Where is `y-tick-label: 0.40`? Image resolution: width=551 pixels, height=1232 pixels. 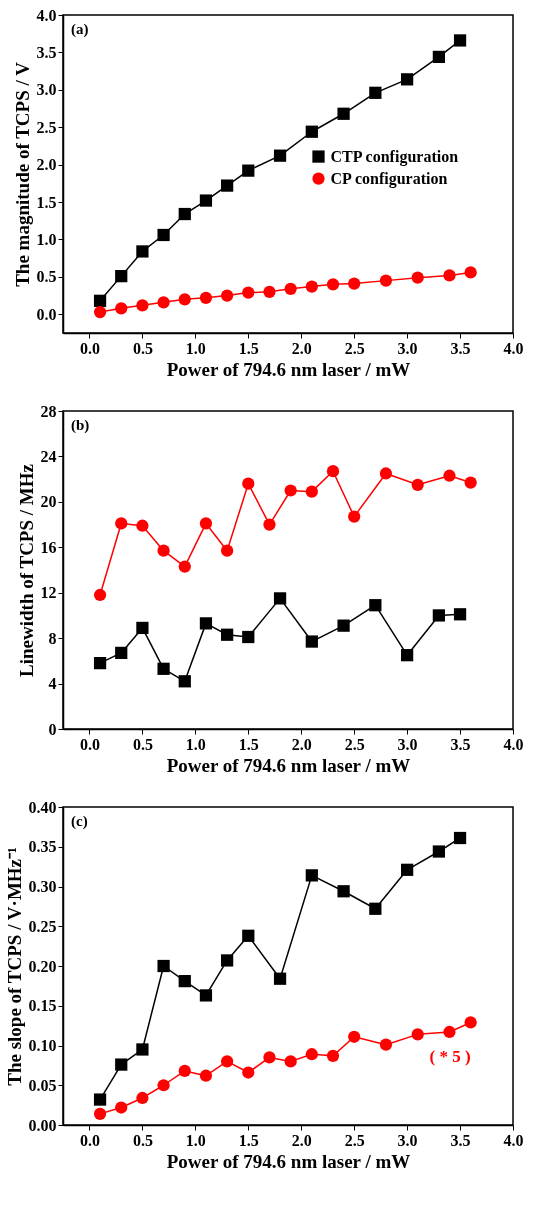 y-tick-label: 0.40 is located at coordinates (42, 807).